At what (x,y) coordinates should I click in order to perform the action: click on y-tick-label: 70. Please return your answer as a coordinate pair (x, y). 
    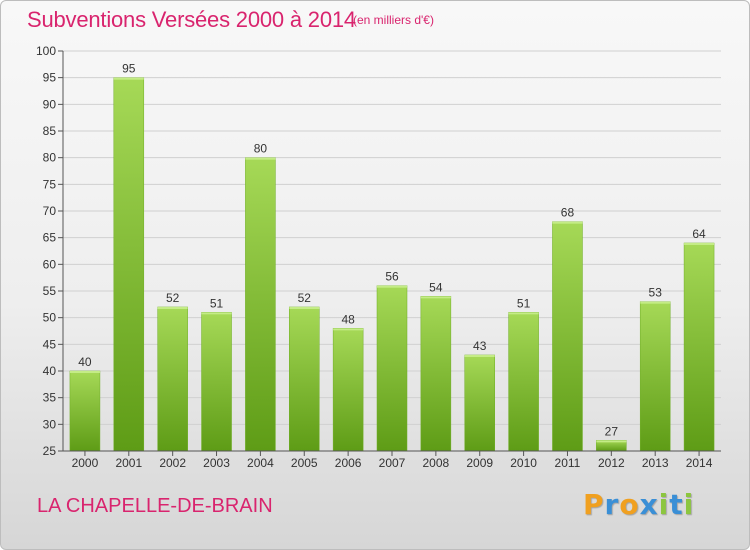
    Looking at the image, I should click on (50, 211).